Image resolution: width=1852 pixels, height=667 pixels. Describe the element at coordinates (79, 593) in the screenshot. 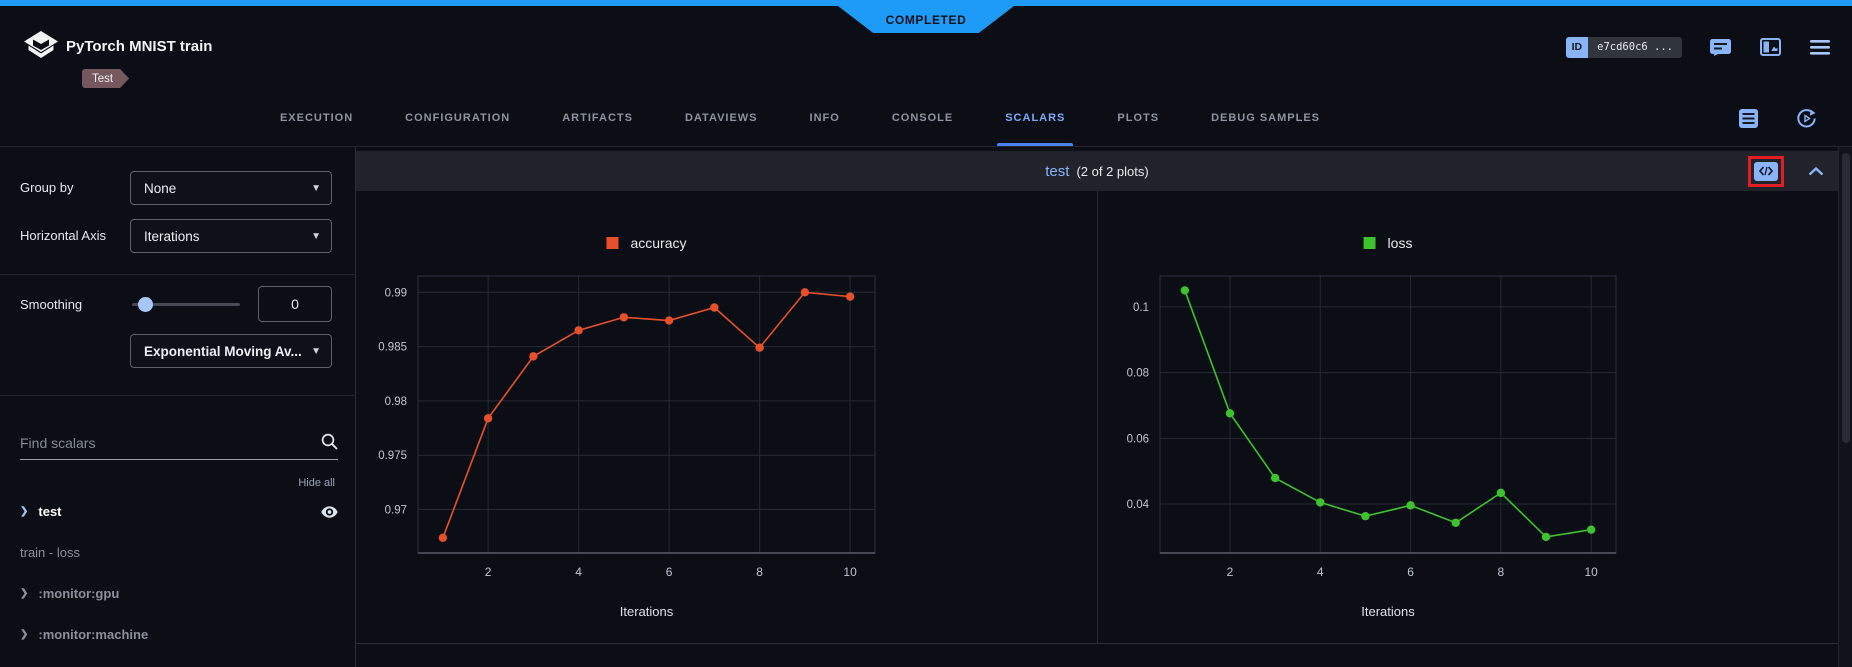

I see `sidebar-item-label: :monitor:gpu` at that location.